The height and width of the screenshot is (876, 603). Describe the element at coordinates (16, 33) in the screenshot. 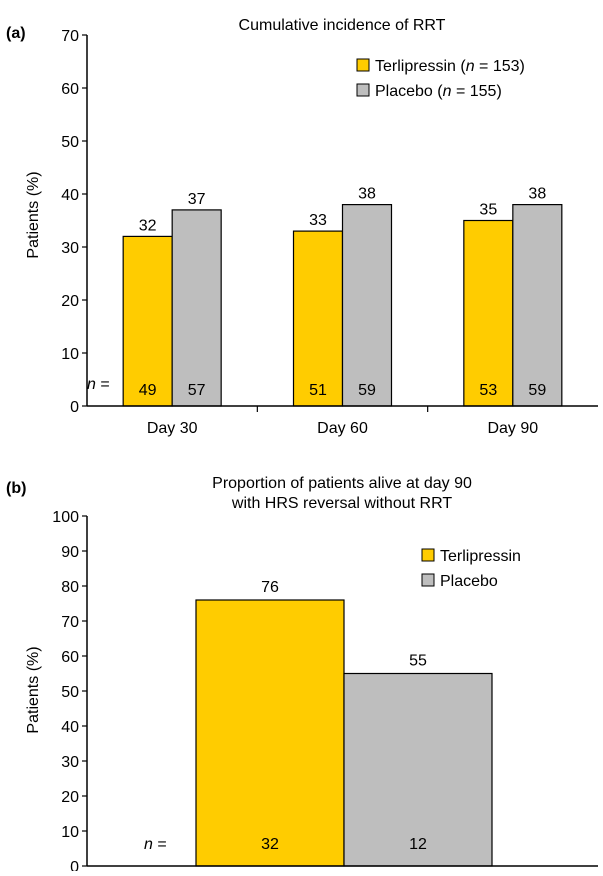

I see `panel-a-label: (a)` at that location.